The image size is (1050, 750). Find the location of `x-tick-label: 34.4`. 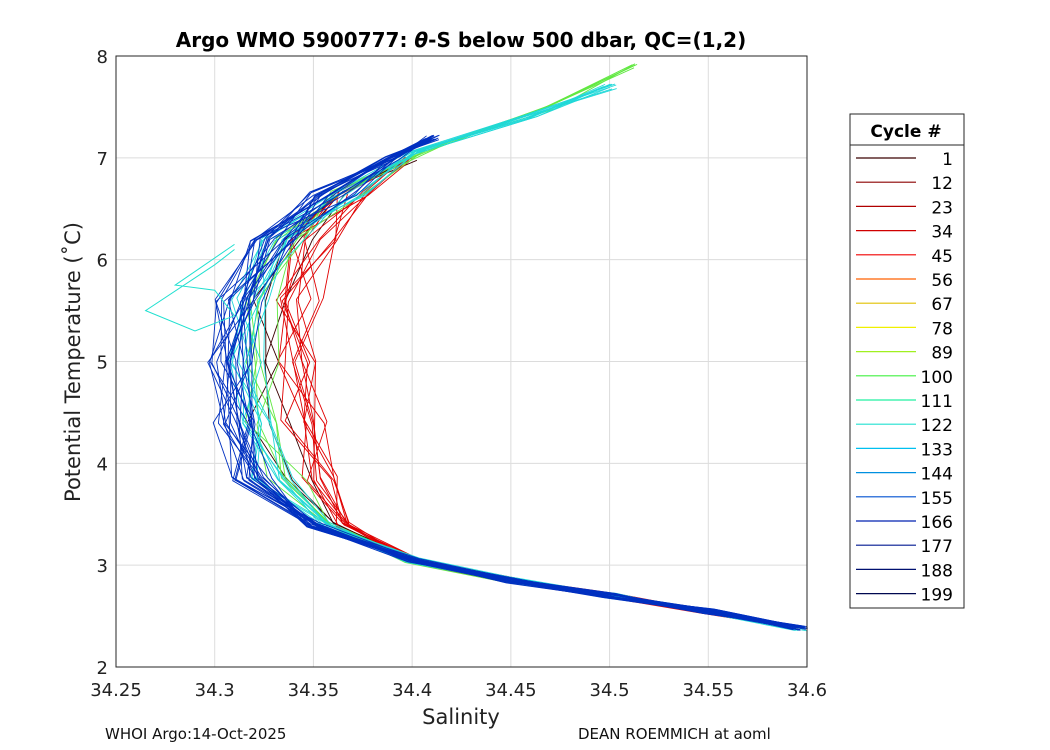

x-tick-label: 34.4 is located at coordinates (412, 690).